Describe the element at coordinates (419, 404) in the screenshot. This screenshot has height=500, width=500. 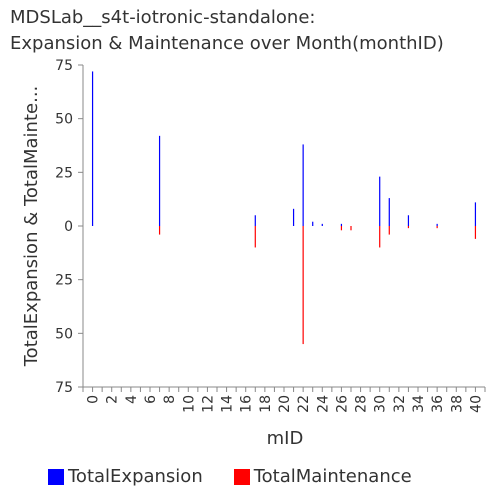
I see `x-tick-label: 34` at that location.